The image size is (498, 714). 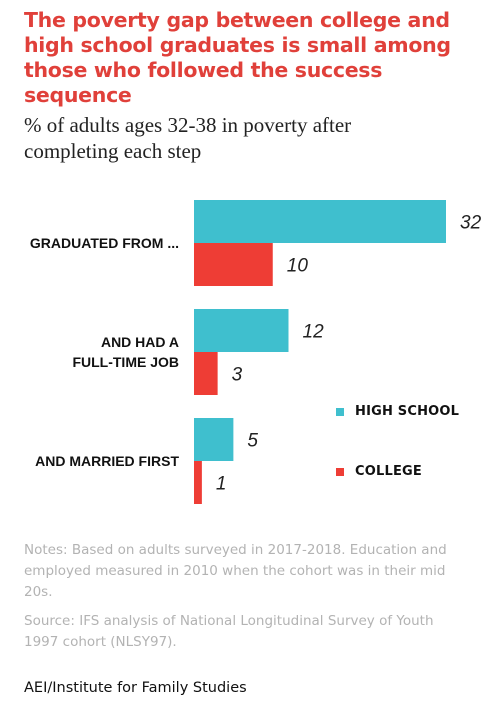 What do you see at coordinates (135, 688) in the screenshot?
I see `footer-credit: AEI/Institute for Family Studies` at bounding box center [135, 688].